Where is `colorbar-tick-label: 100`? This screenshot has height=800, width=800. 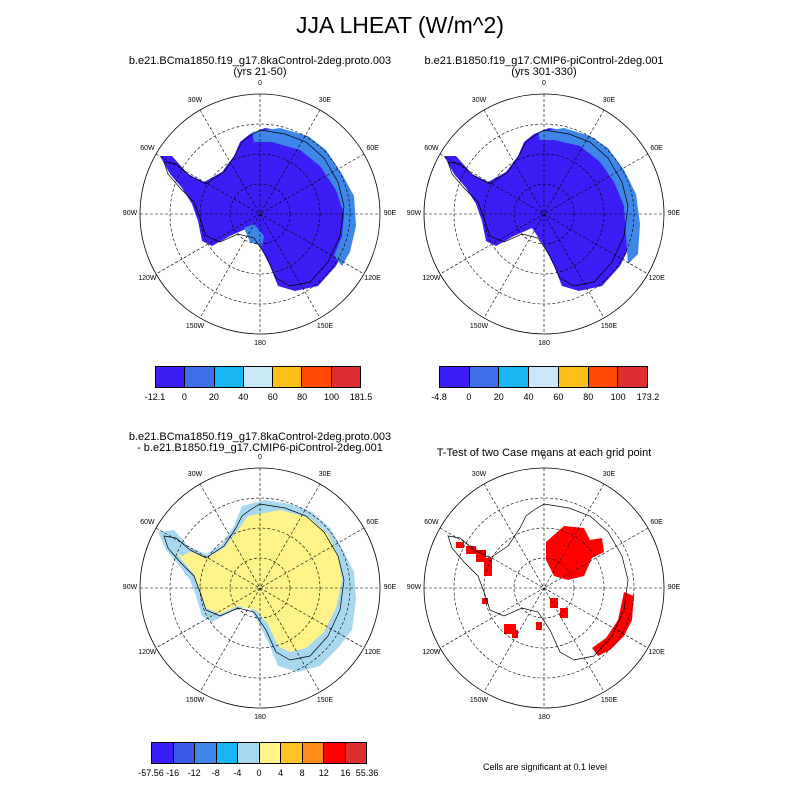
colorbar-tick-label: 100 is located at coordinates (332, 397).